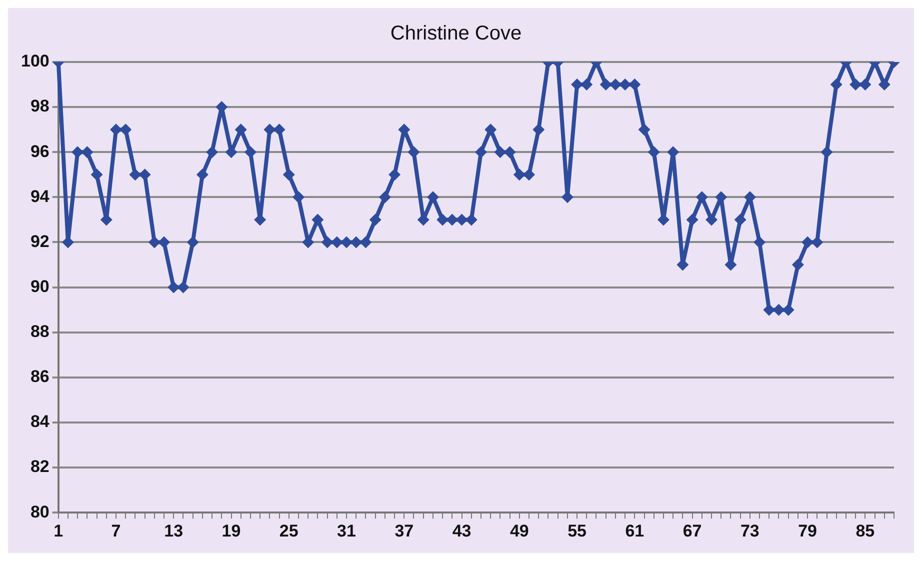  What do you see at coordinates (519, 530) in the screenshot?
I see `x-tick-label: 49` at bounding box center [519, 530].